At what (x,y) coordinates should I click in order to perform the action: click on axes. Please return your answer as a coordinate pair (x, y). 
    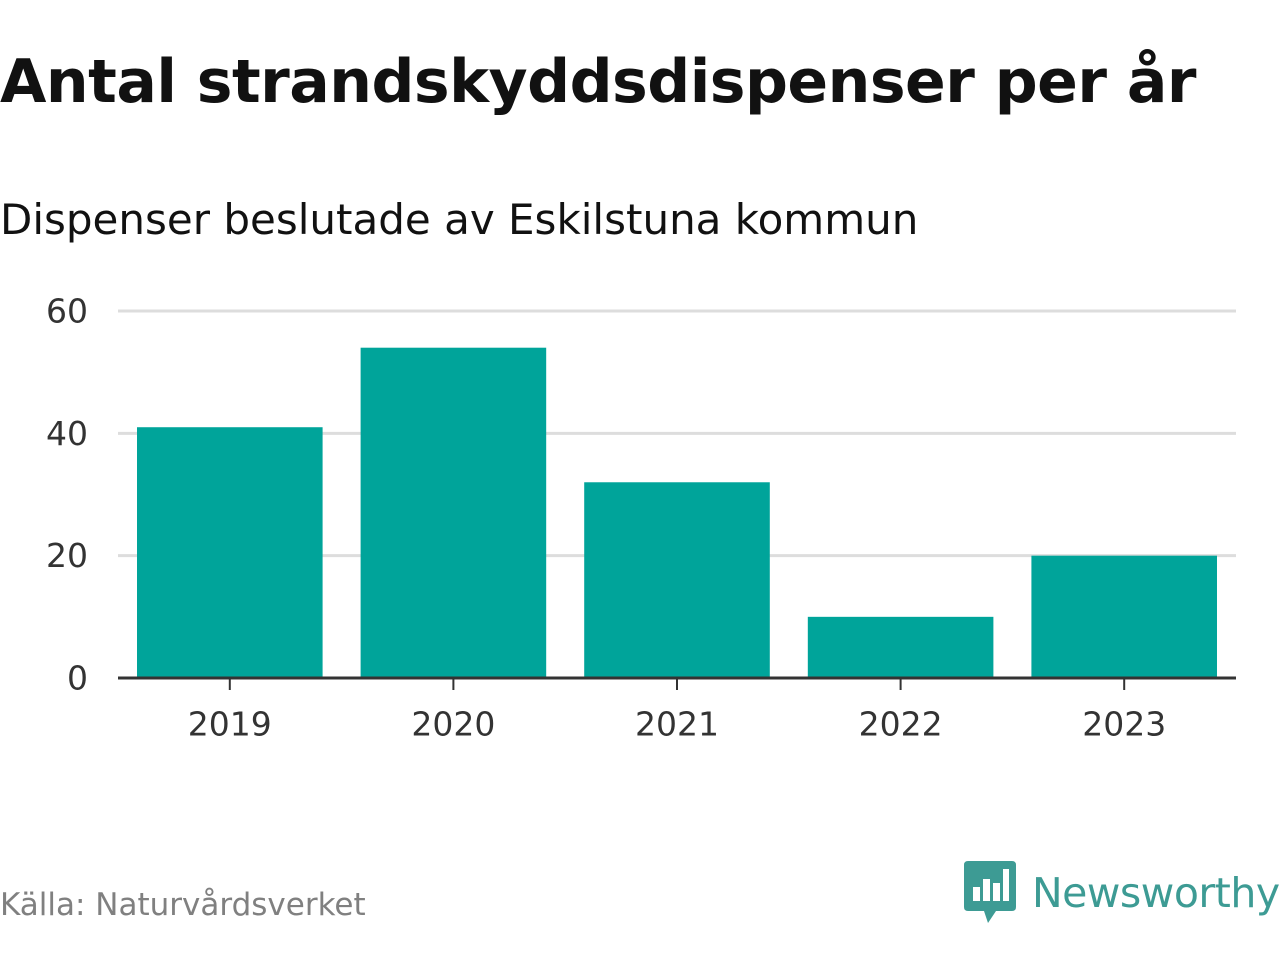
    Looking at the image, I should click on (677, 683).